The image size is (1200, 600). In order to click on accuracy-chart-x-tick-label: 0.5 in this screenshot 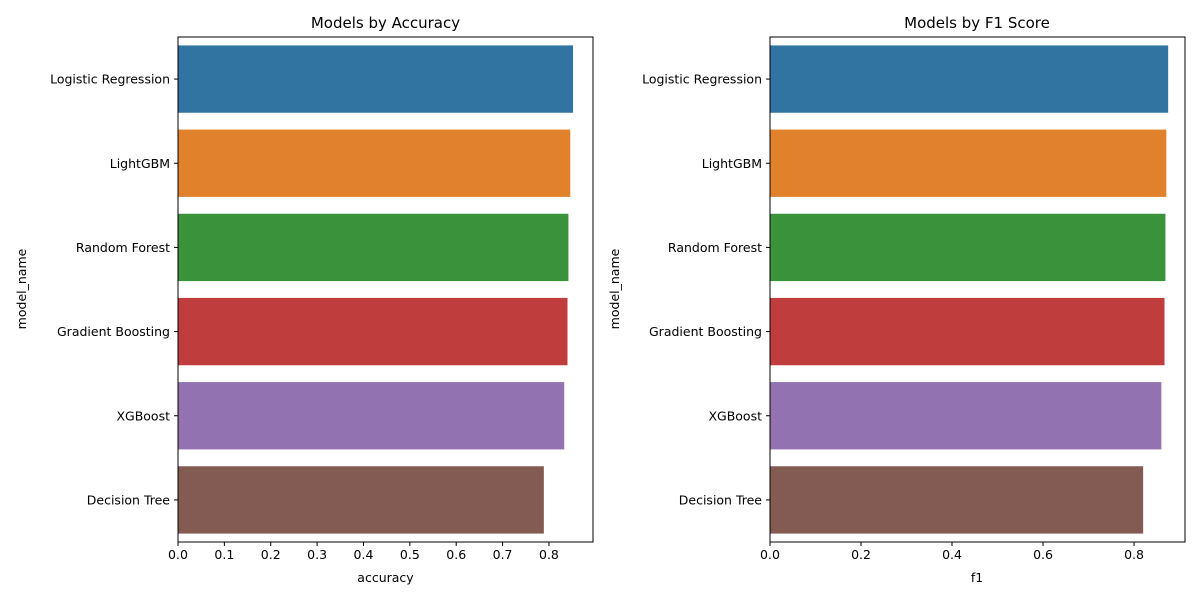, I will do `click(410, 554)`.